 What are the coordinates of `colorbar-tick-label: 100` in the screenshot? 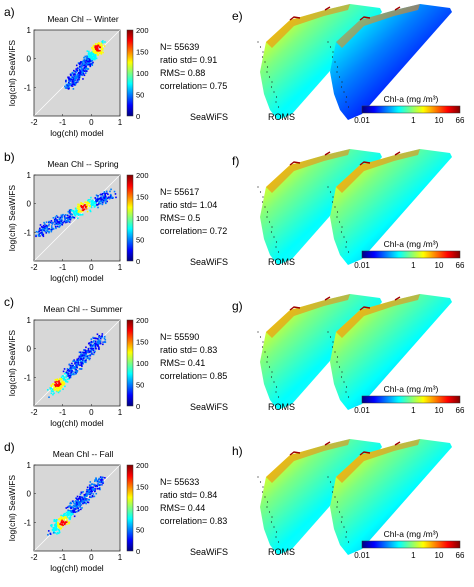 It's located at (142, 73).